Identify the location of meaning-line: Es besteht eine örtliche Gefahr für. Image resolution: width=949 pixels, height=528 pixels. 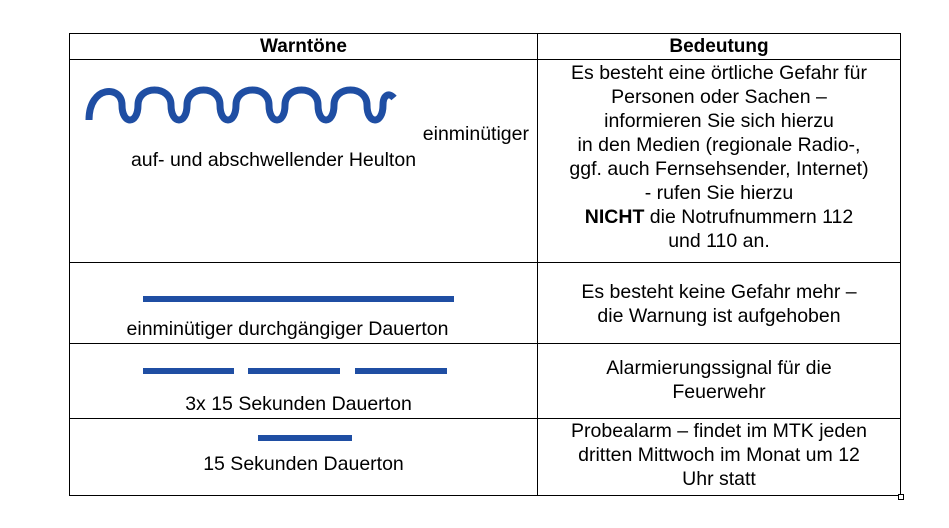
(719, 73).